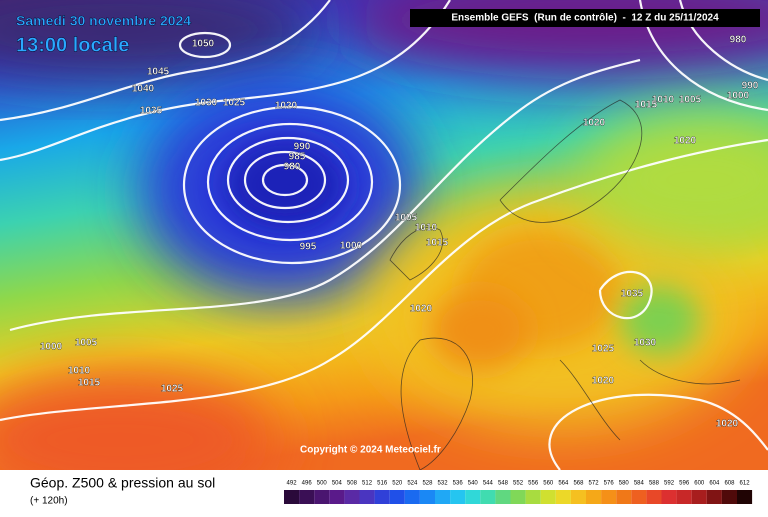 The height and width of the screenshot is (517, 768). What do you see at coordinates (292, 484) in the screenshot?
I see `legend-tick-label: 492` at bounding box center [292, 484].